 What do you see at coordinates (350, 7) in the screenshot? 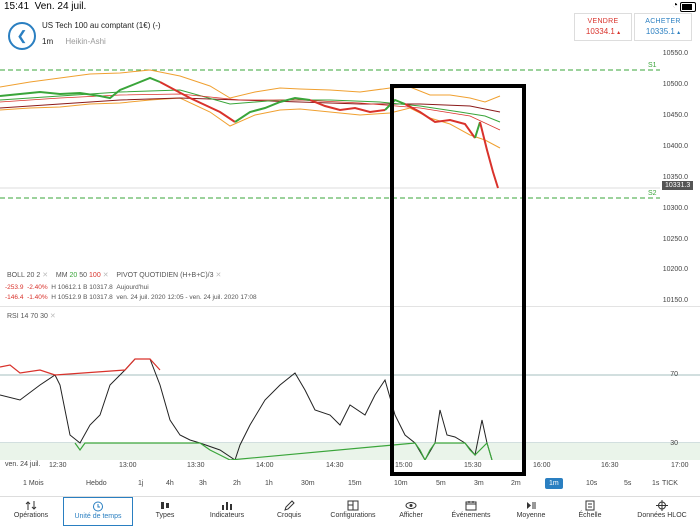
I see `status-bar: 15:41 Ven. 24 juil. ◔` at bounding box center [350, 7].